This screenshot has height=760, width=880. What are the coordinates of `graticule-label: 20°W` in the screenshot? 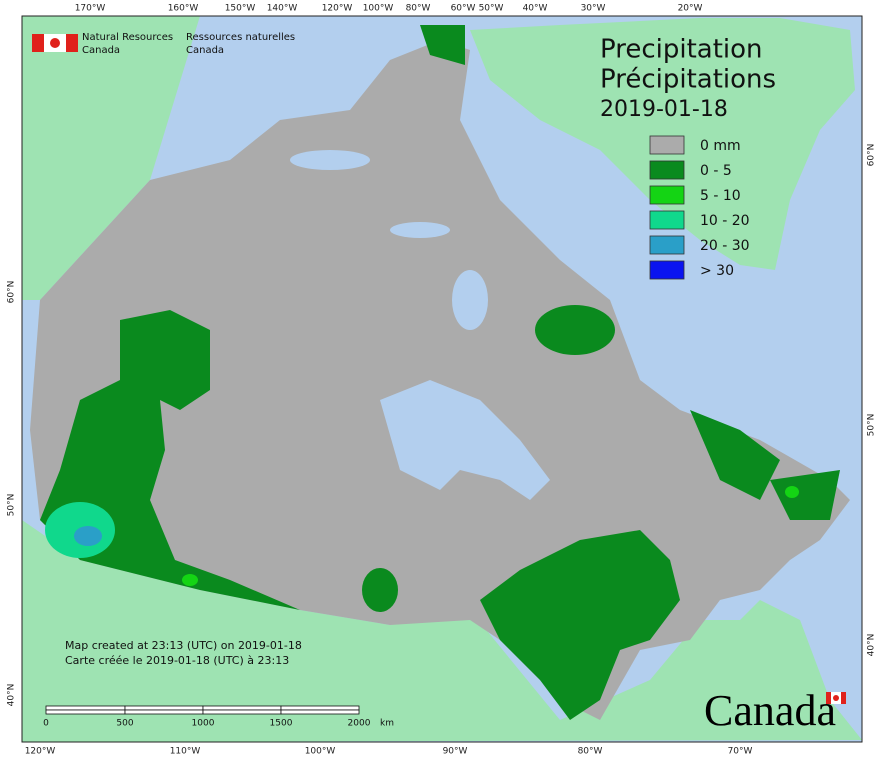 It's located at (690, 9).